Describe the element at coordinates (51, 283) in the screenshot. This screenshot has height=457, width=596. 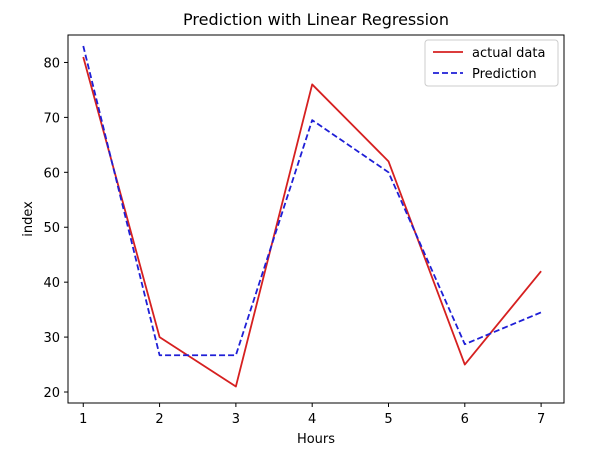
I see `y-tick-label: 40` at that location.